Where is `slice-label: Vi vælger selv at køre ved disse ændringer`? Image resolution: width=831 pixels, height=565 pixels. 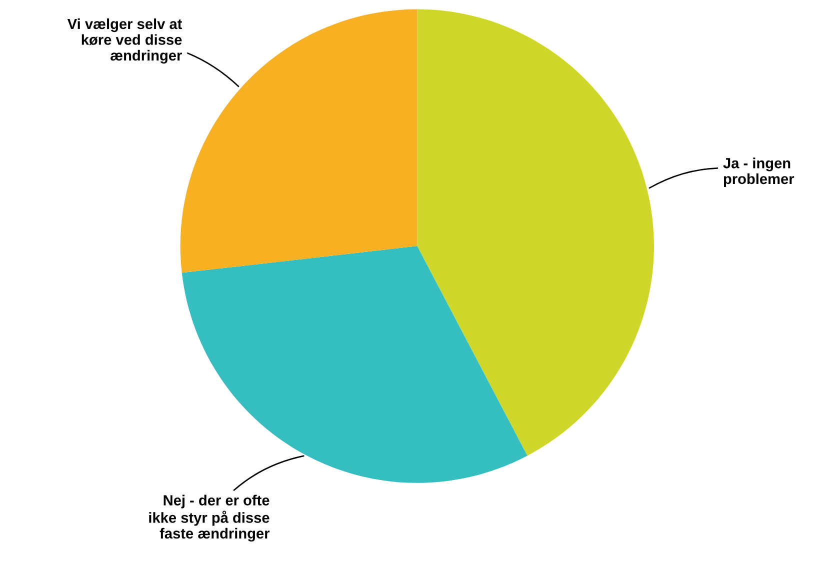 slice-label: Vi vælger selv at køre ved disse ændringer is located at coordinates (124, 41).